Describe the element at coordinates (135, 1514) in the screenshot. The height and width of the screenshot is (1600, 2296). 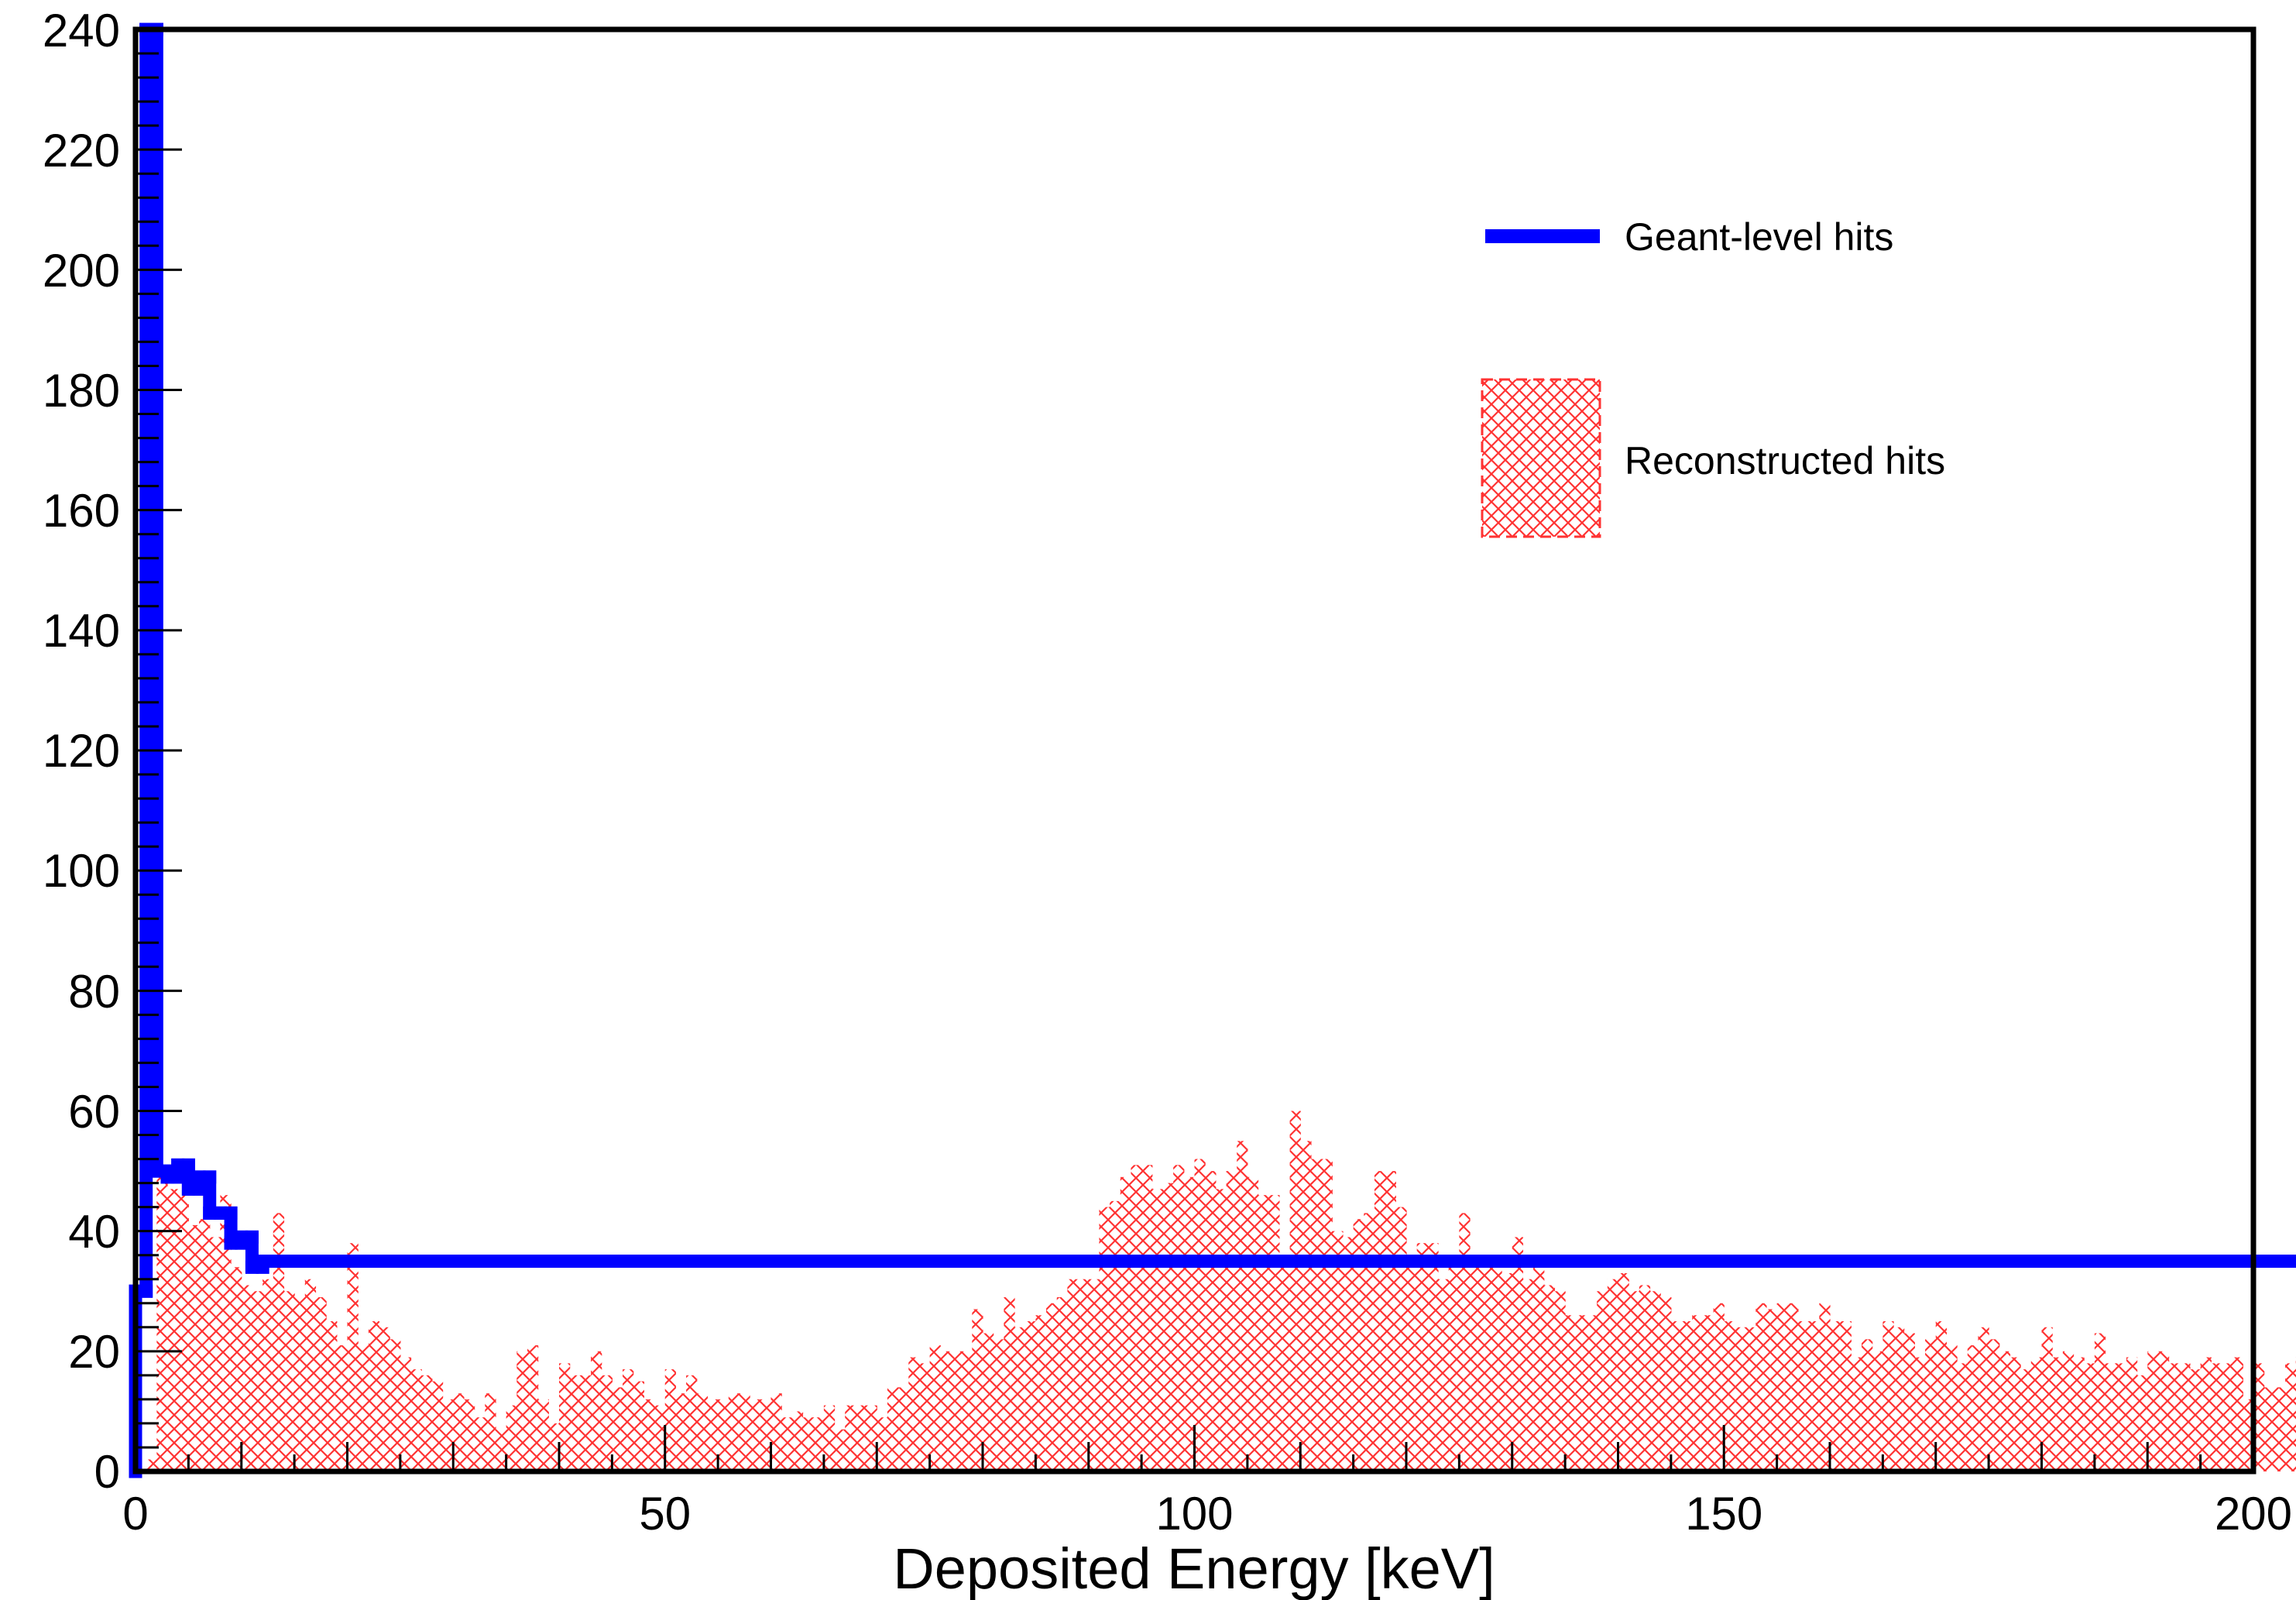
I see `x-tick-label-0: 0` at that location.